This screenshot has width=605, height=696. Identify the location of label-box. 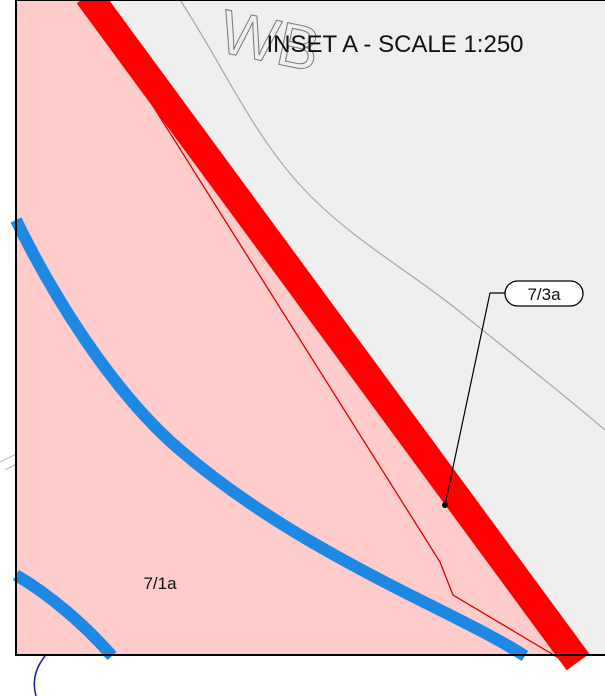
(544, 293).